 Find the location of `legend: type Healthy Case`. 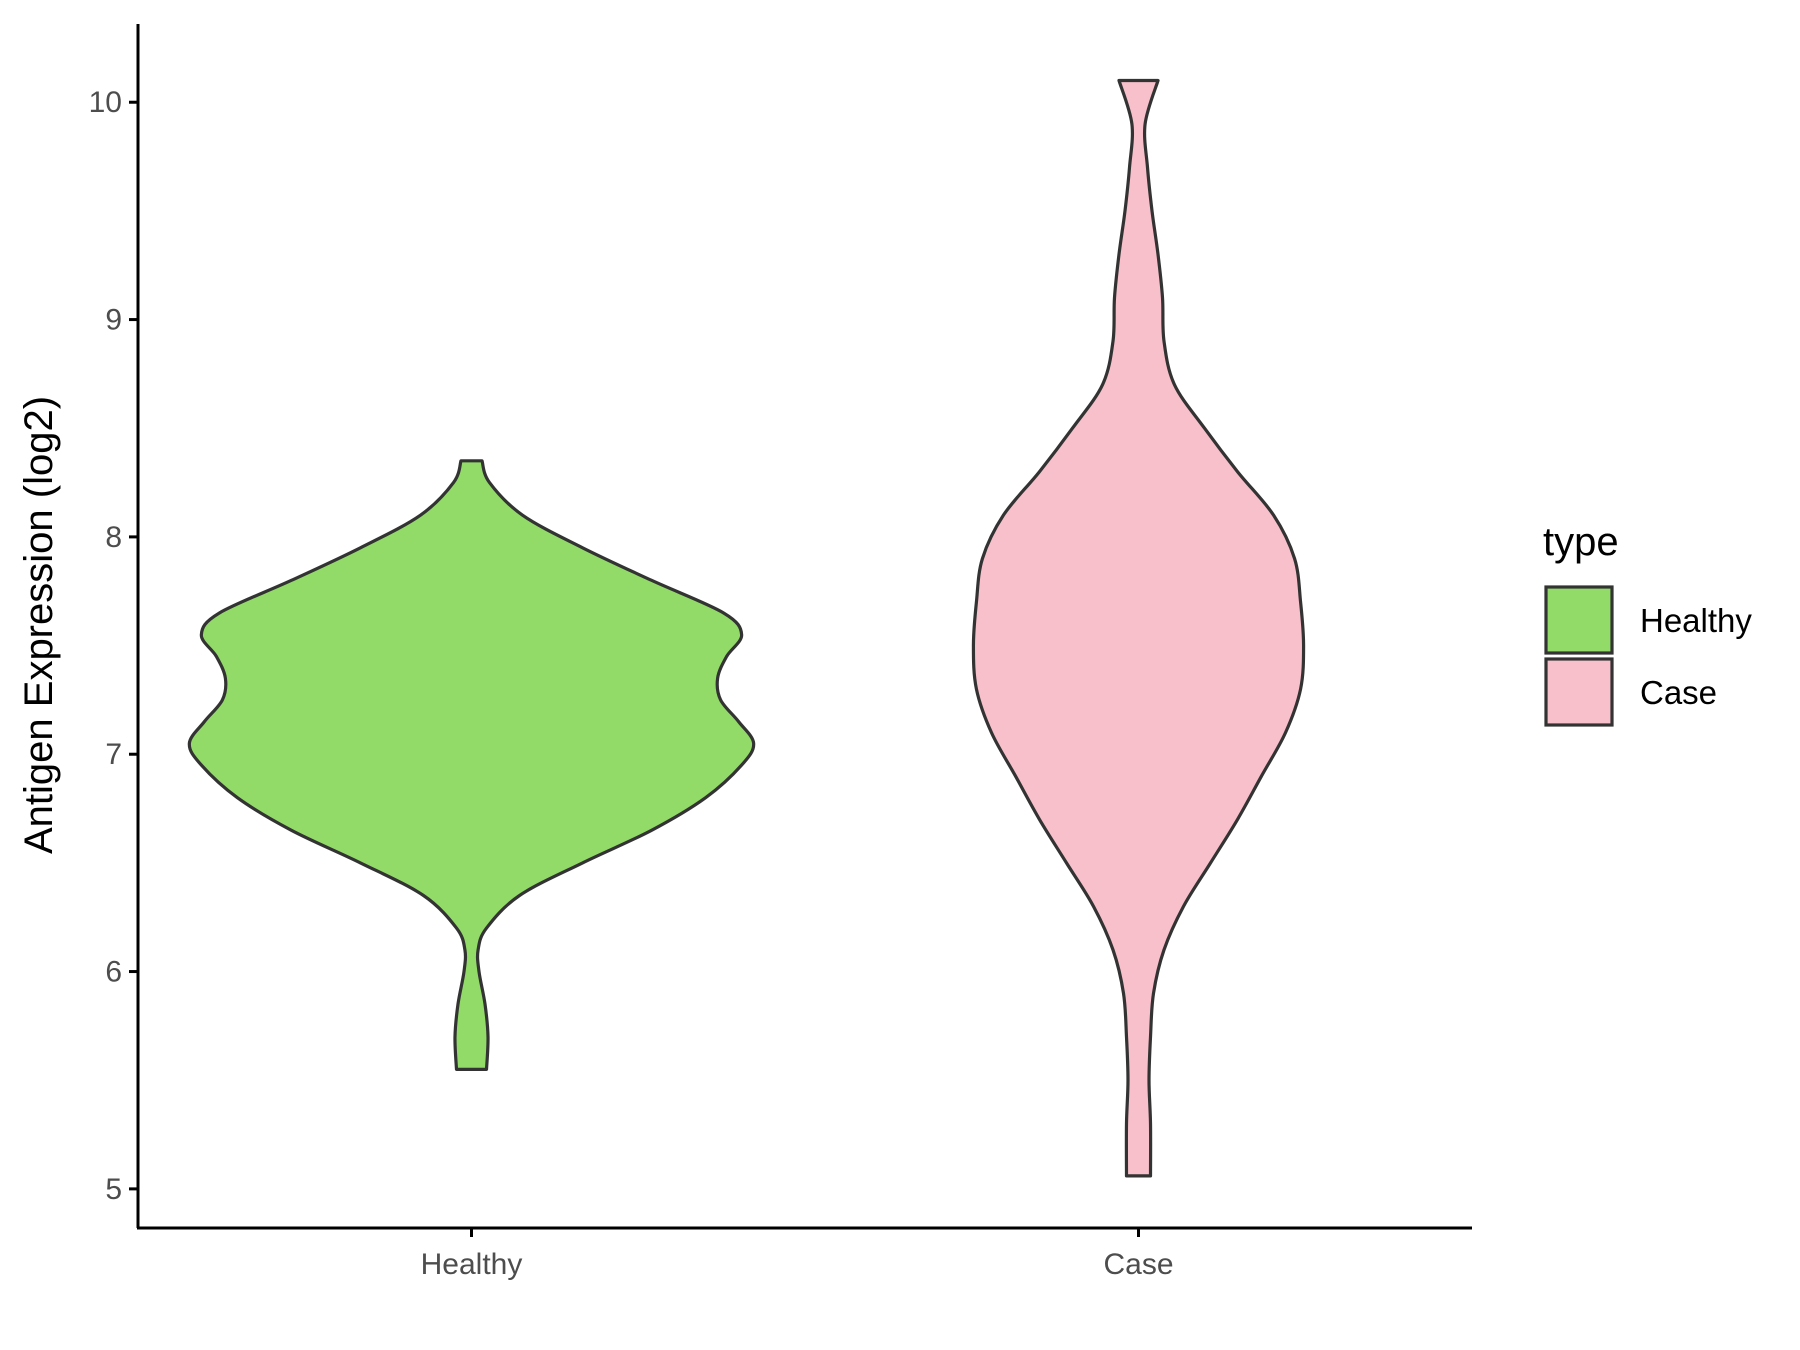

legend: type Healthy Case is located at coordinates (1647, 623).